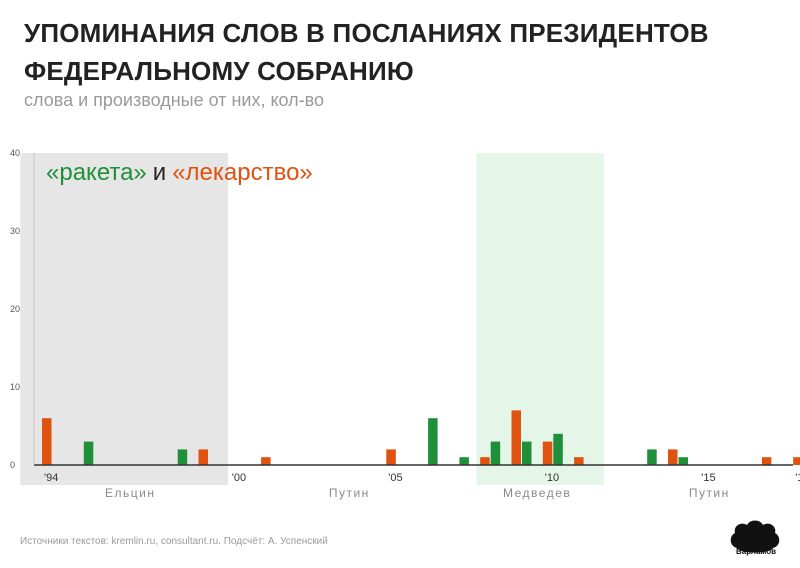 The image size is (800, 568). Describe the element at coordinates (349, 493) in the screenshot. I see `period-label-1: Путин` at that location.